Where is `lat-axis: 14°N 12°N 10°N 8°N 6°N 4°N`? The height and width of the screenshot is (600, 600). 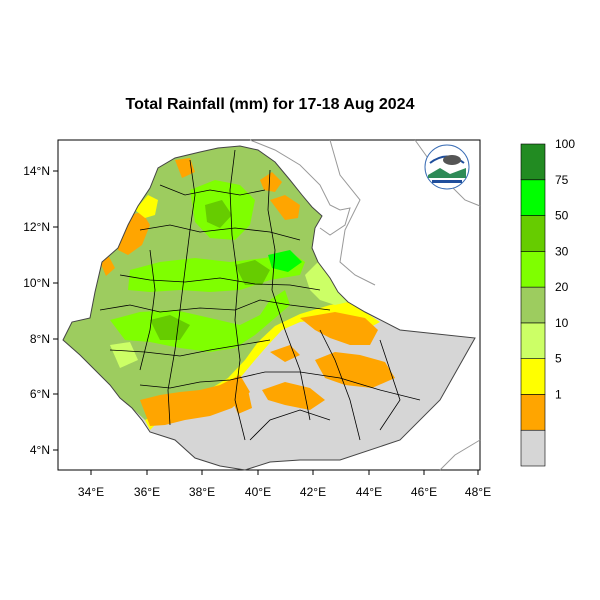 lat-axis: 14°N 12°N 10°N 8°N 6°N 4°N is located at coordinates (40, 310).